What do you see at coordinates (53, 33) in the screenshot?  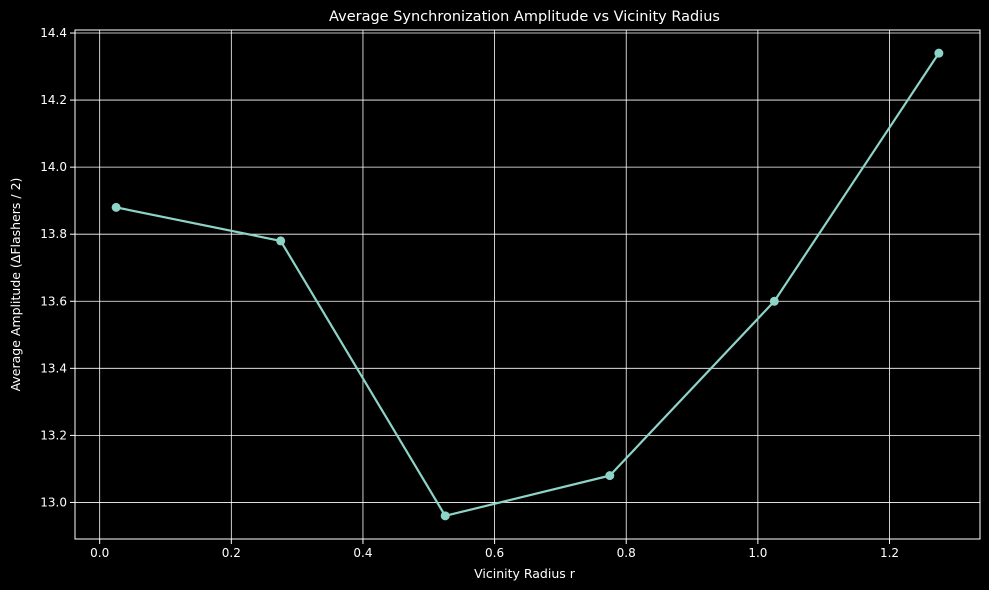 I see `y-tick-label: 14.4` at bounding box center [53, 33].